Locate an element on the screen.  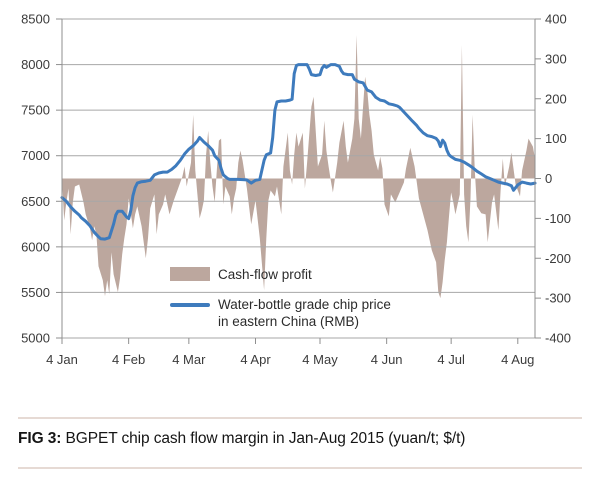
right-axis-tick-label: 0 is located at coordinates (548, 178).